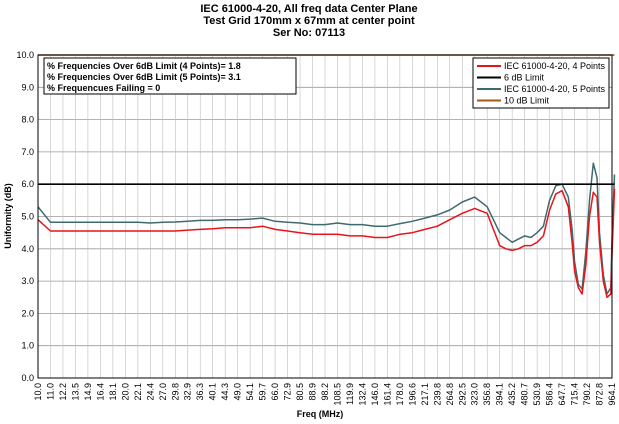 Image resolution: width=619 pixels, height=424 pixels. I want to click on x-tick-label: 292.5, so click(462, 394).